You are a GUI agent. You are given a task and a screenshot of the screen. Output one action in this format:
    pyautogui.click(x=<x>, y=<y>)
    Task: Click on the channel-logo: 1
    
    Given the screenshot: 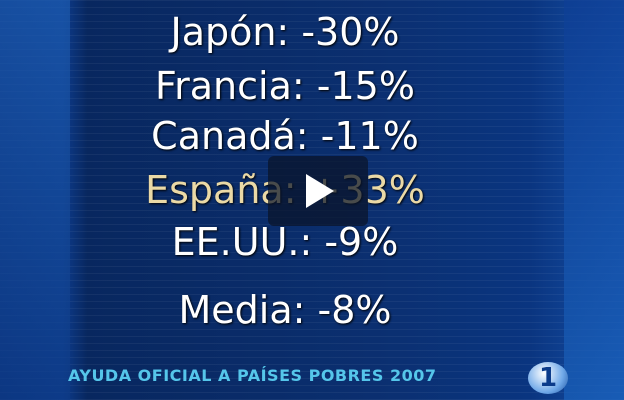 What is the action you would take?
    pyautogui.click(x=548, y=378)
    